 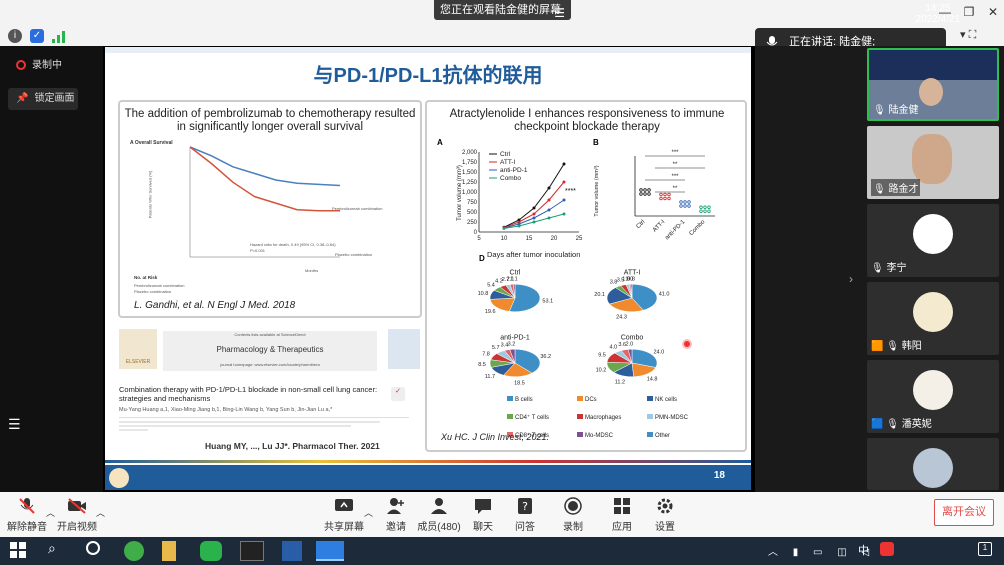 I want to click on pie-label: 3.2, so click(x=512, y=344).